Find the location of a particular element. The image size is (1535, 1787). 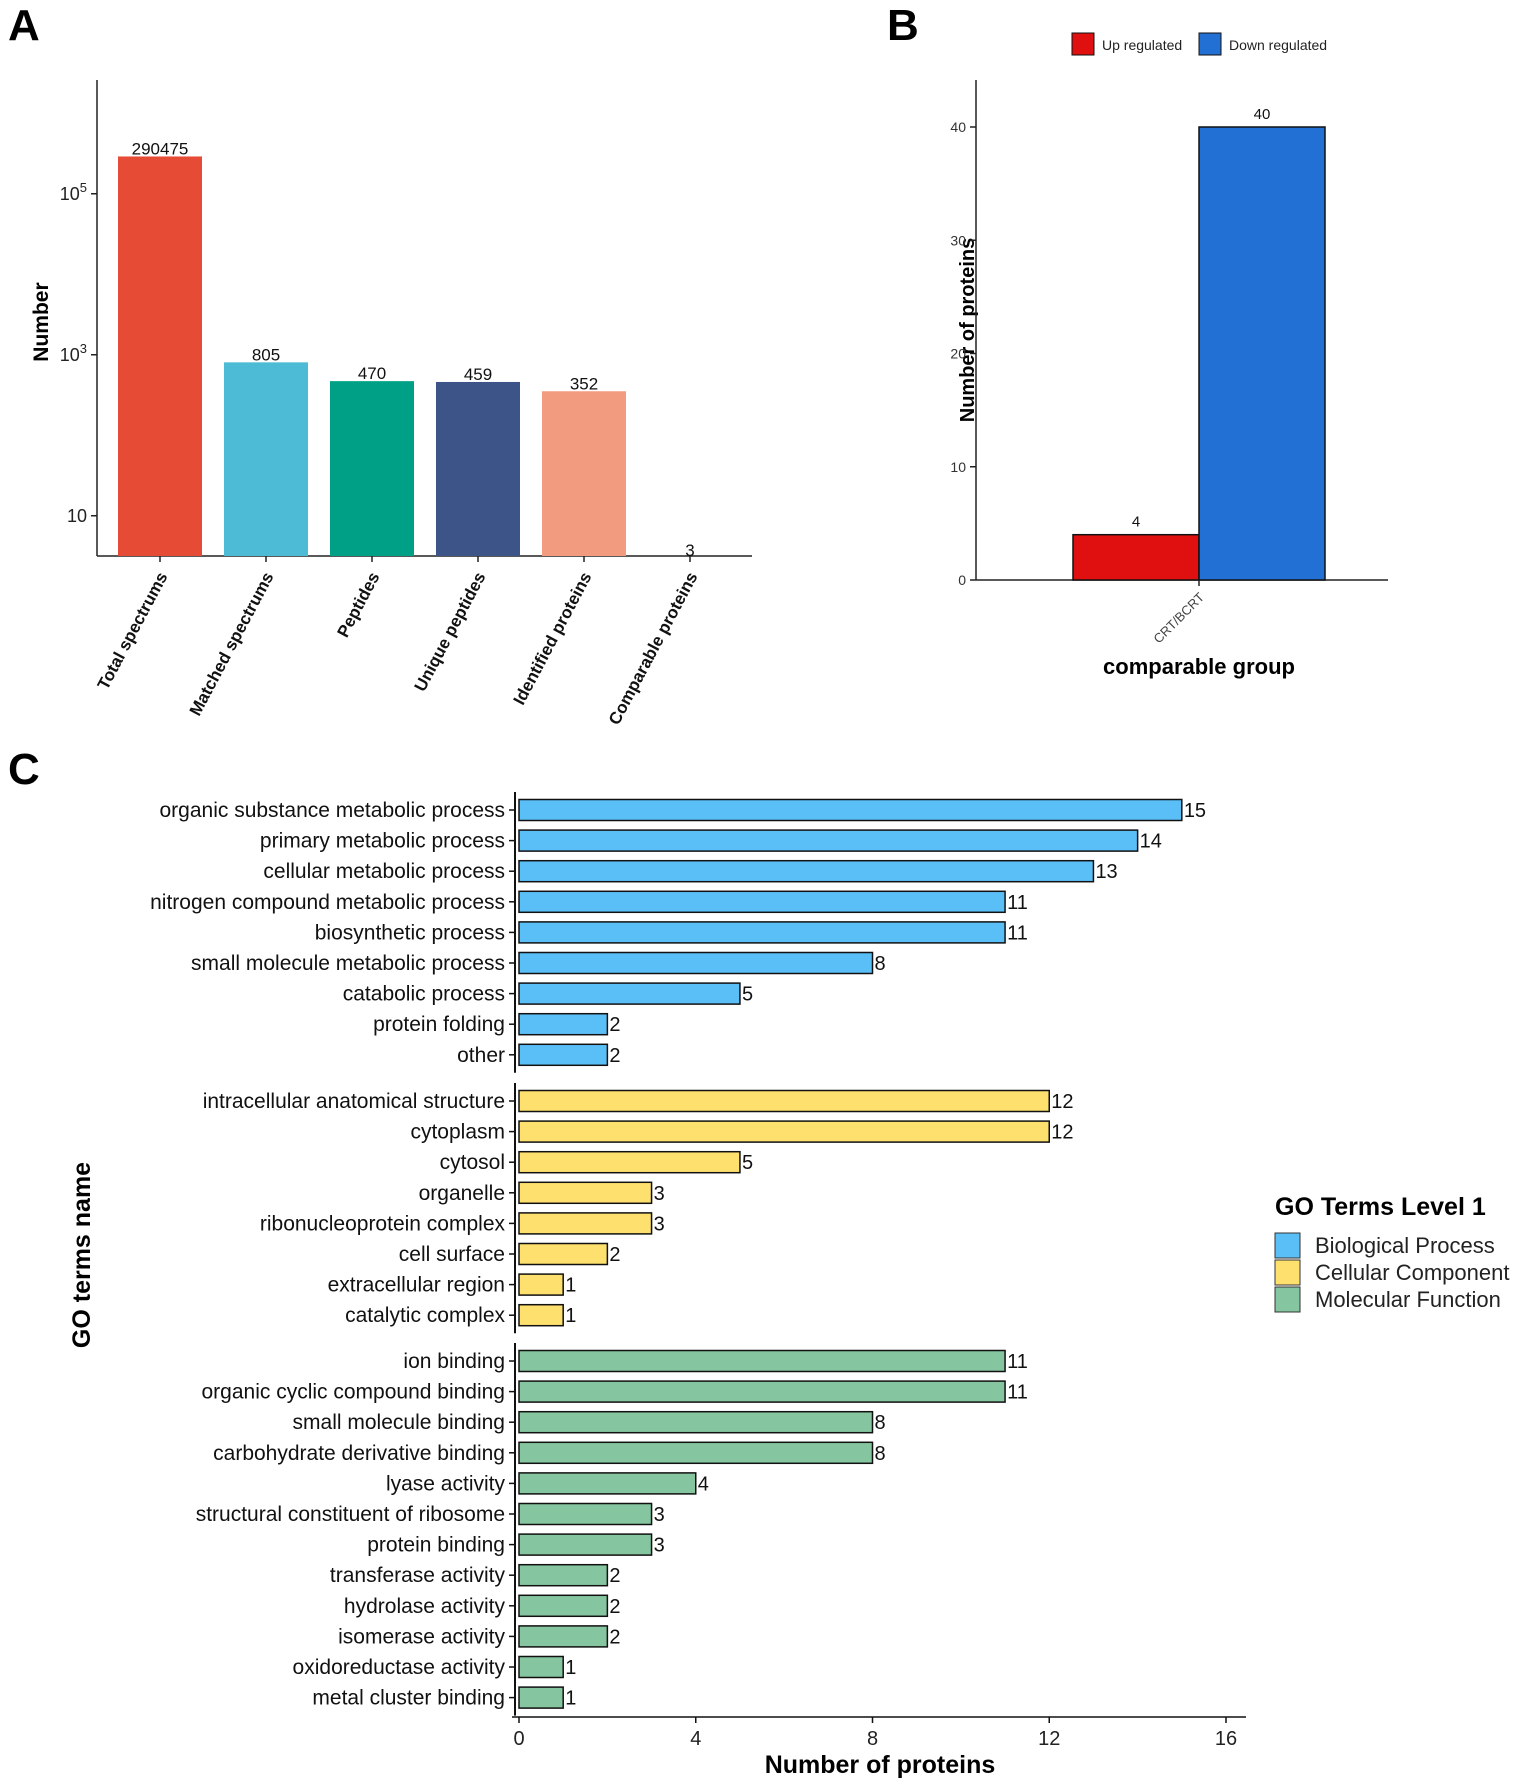

chart-a-value-label: 352 is located at coordinates (584, 383).